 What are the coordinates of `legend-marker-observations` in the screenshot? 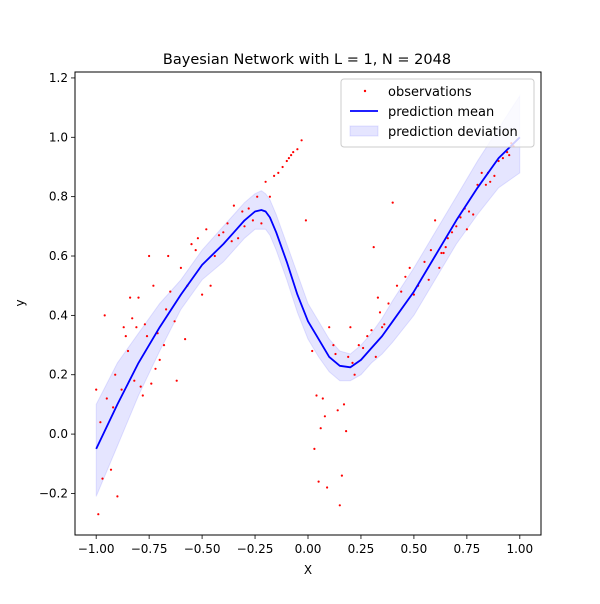 It's located at (365, 91).